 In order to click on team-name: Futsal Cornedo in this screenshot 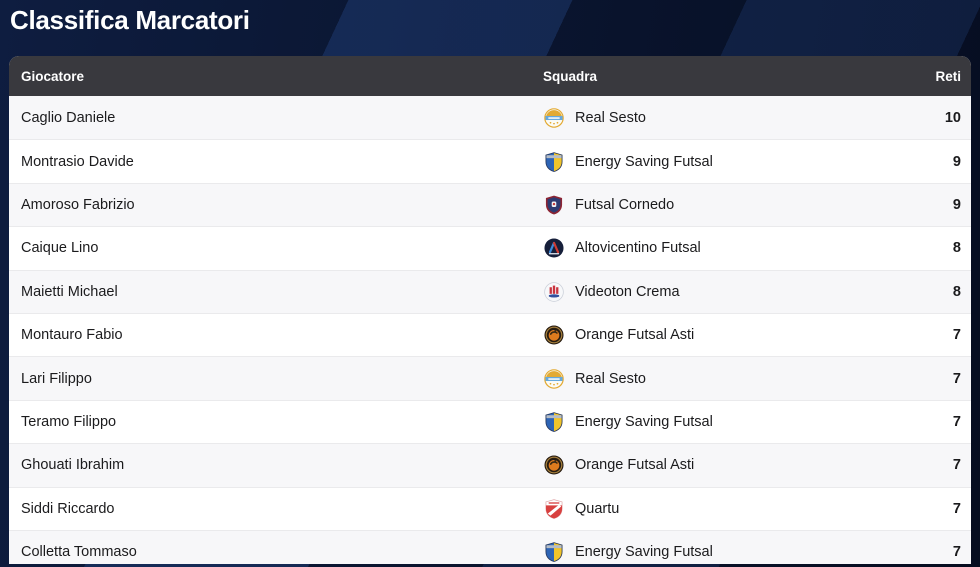, I will do `click(625, 204)`.